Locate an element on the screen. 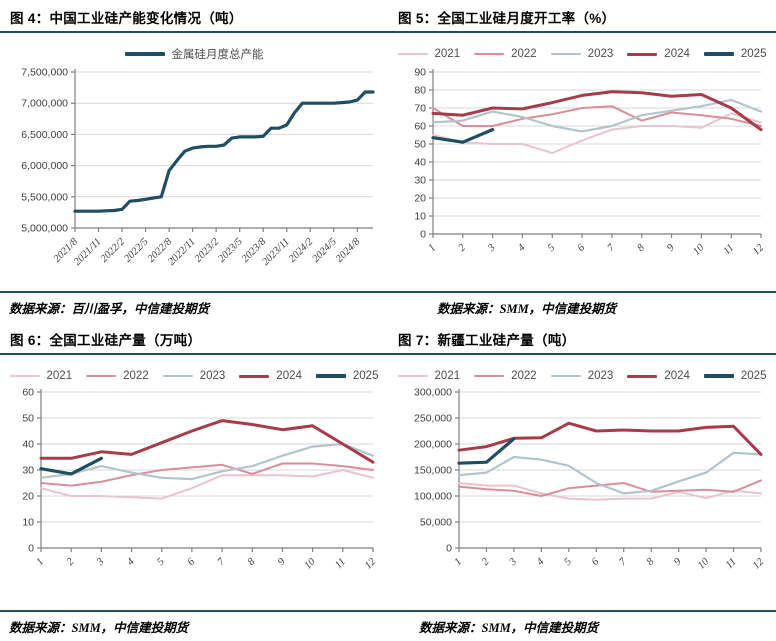 This screenshot has height=641, width=776. legend-label: 2023 is located at coordinates (600, 54).